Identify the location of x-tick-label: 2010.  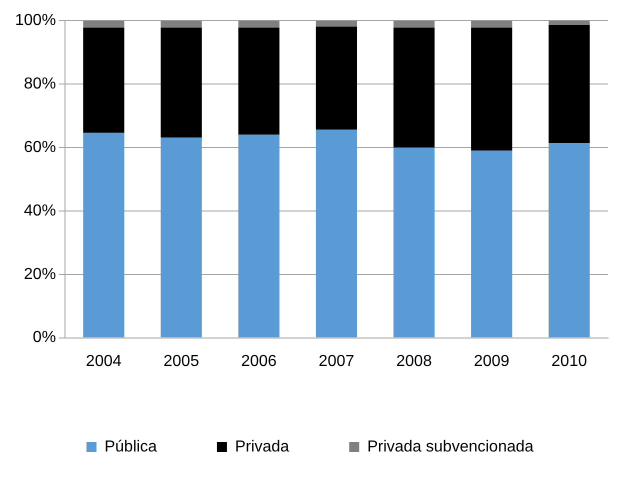
(569, 361).